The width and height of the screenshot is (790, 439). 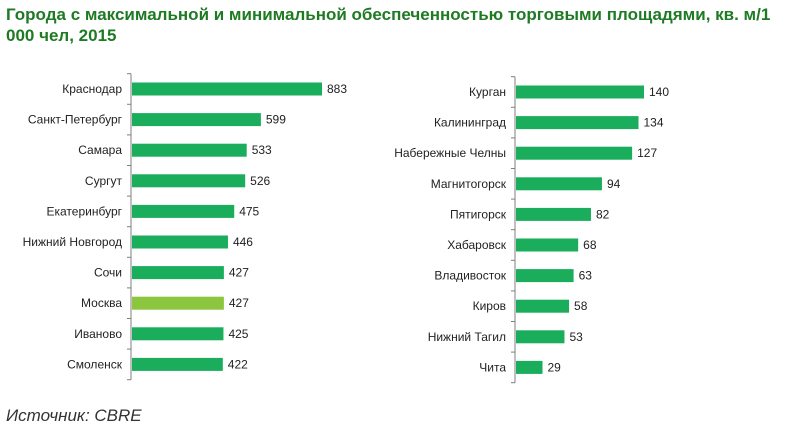 What do you see at coordinates (470, 123) in the screenshot?
I see `category-label: Калининград` at bounding box center [470, 123].